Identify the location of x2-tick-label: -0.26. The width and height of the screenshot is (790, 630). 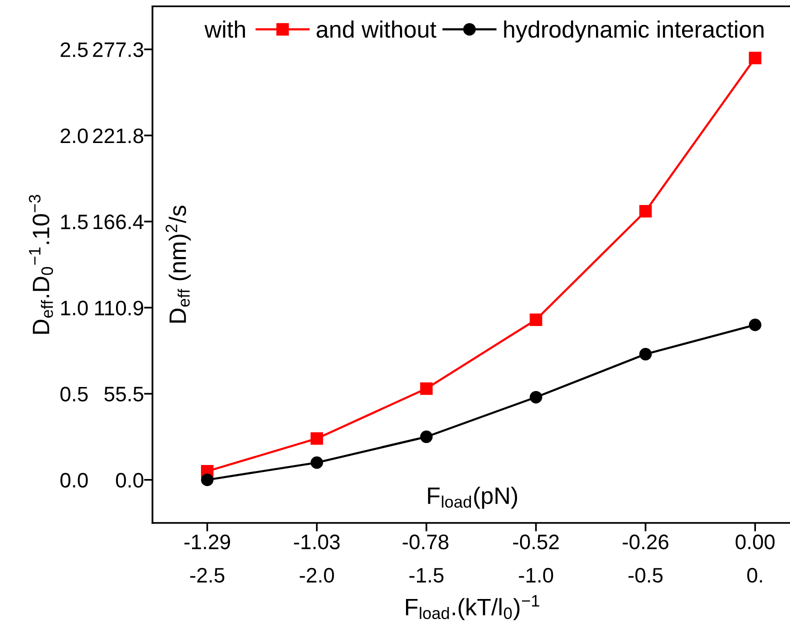
(645, 542).